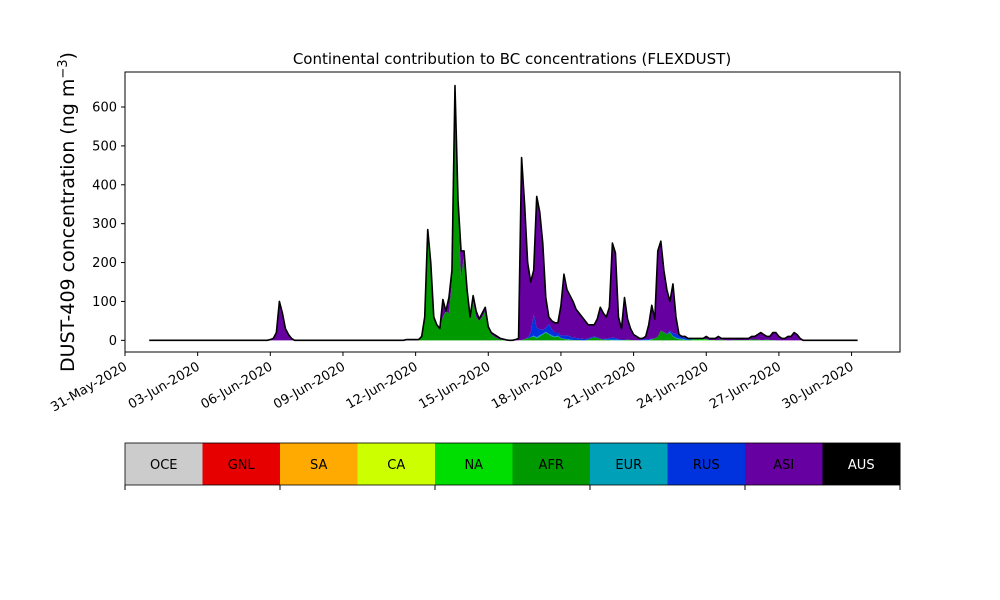  Describe the element at coordinates (672, 385) in the screenshot. I see `x-tick-label: 24-Jun-2020` at that location.